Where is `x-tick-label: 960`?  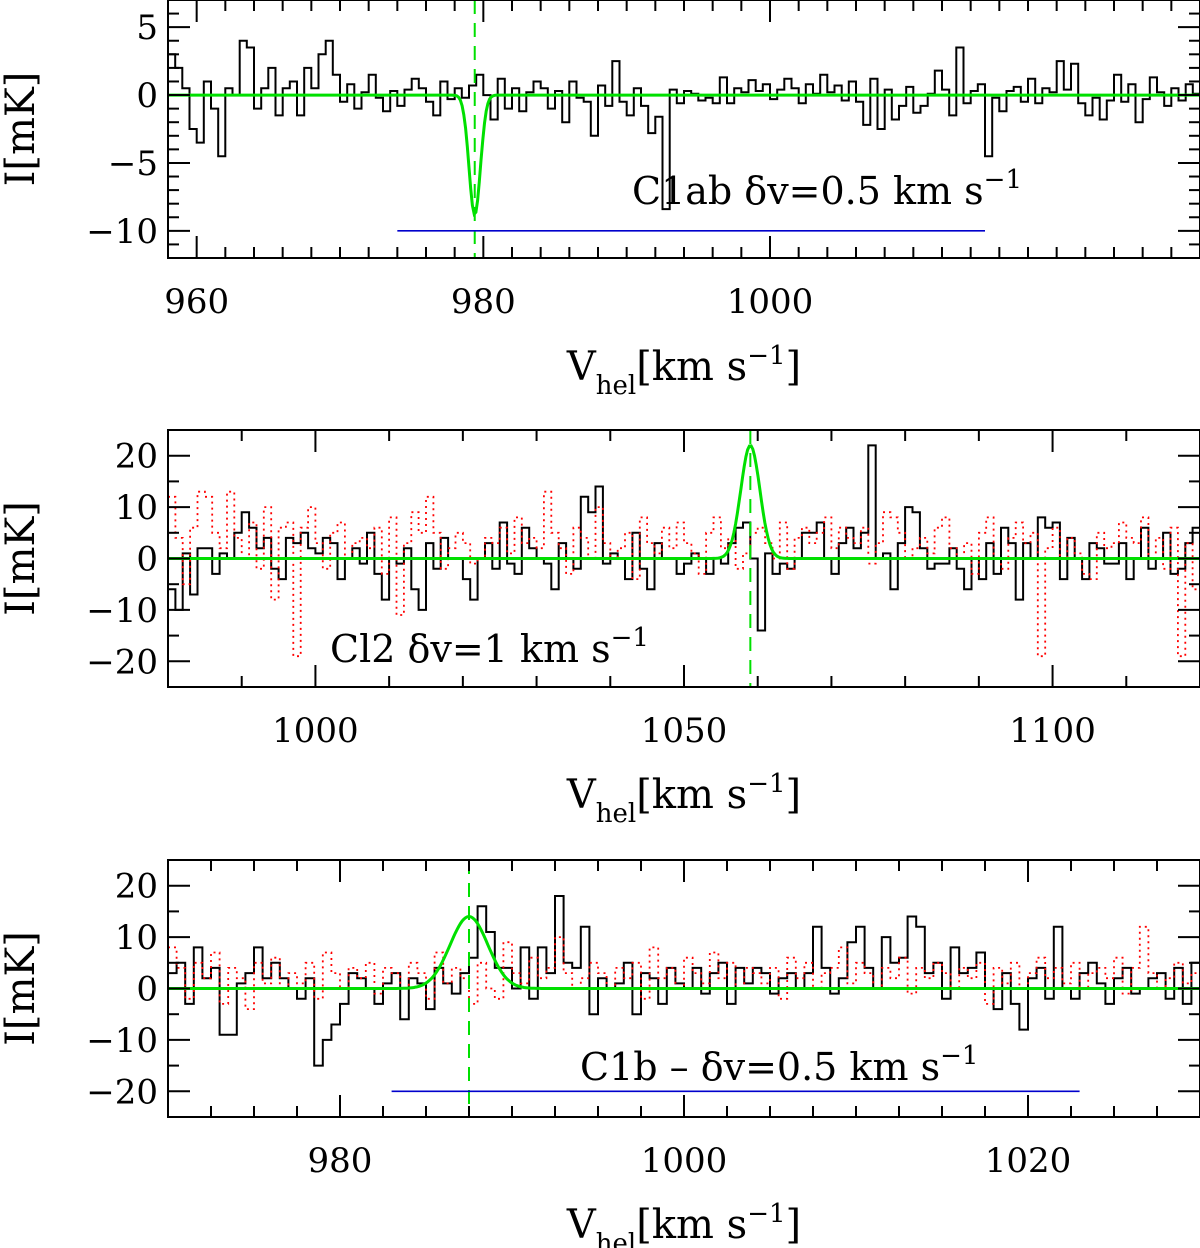 x-tick-label: 960 is located at coordinates (196, 302).